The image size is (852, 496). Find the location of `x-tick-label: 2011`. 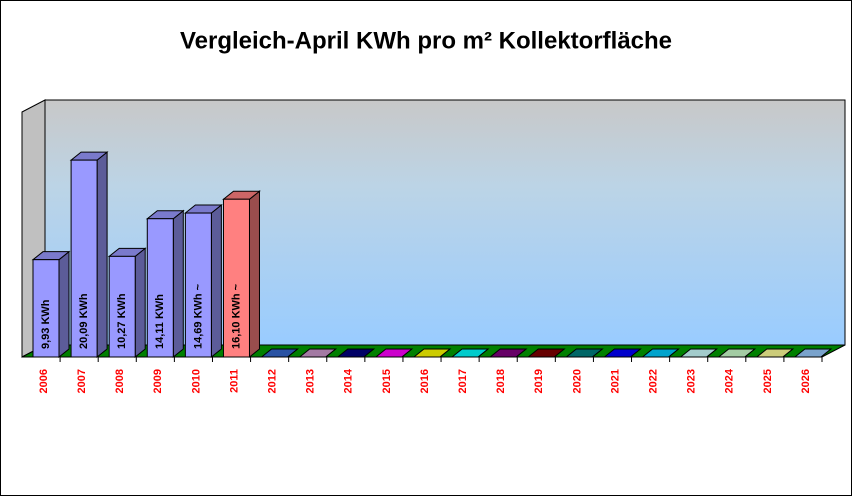

x-tick-label: 2011 is located at coordinates (234, 381).